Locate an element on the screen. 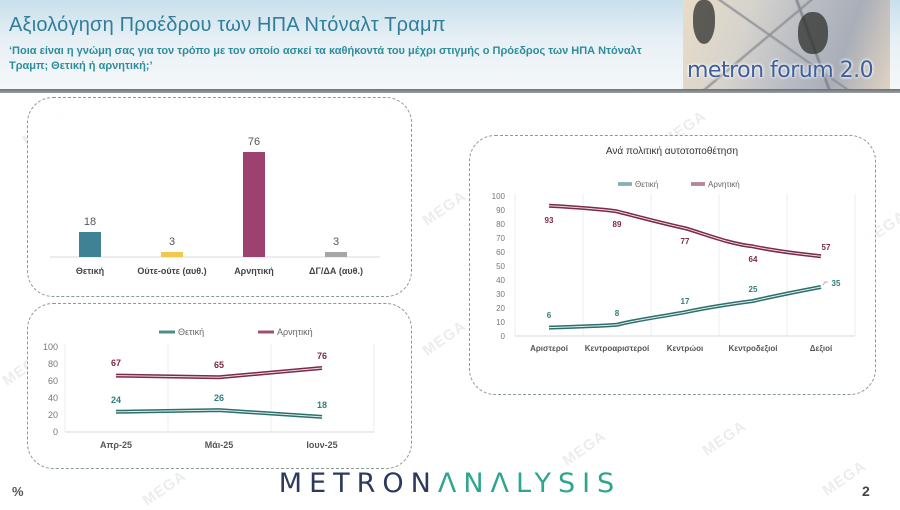 The width and height of the screenshot is (900, 510). x-tick: Ιουν-25 is located at coordinates (321, 445).